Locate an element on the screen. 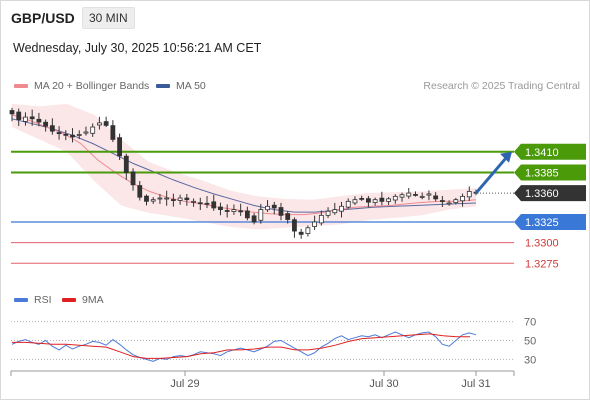  rsi-tick-label-50: 50 is located at coordinates (530, 342).